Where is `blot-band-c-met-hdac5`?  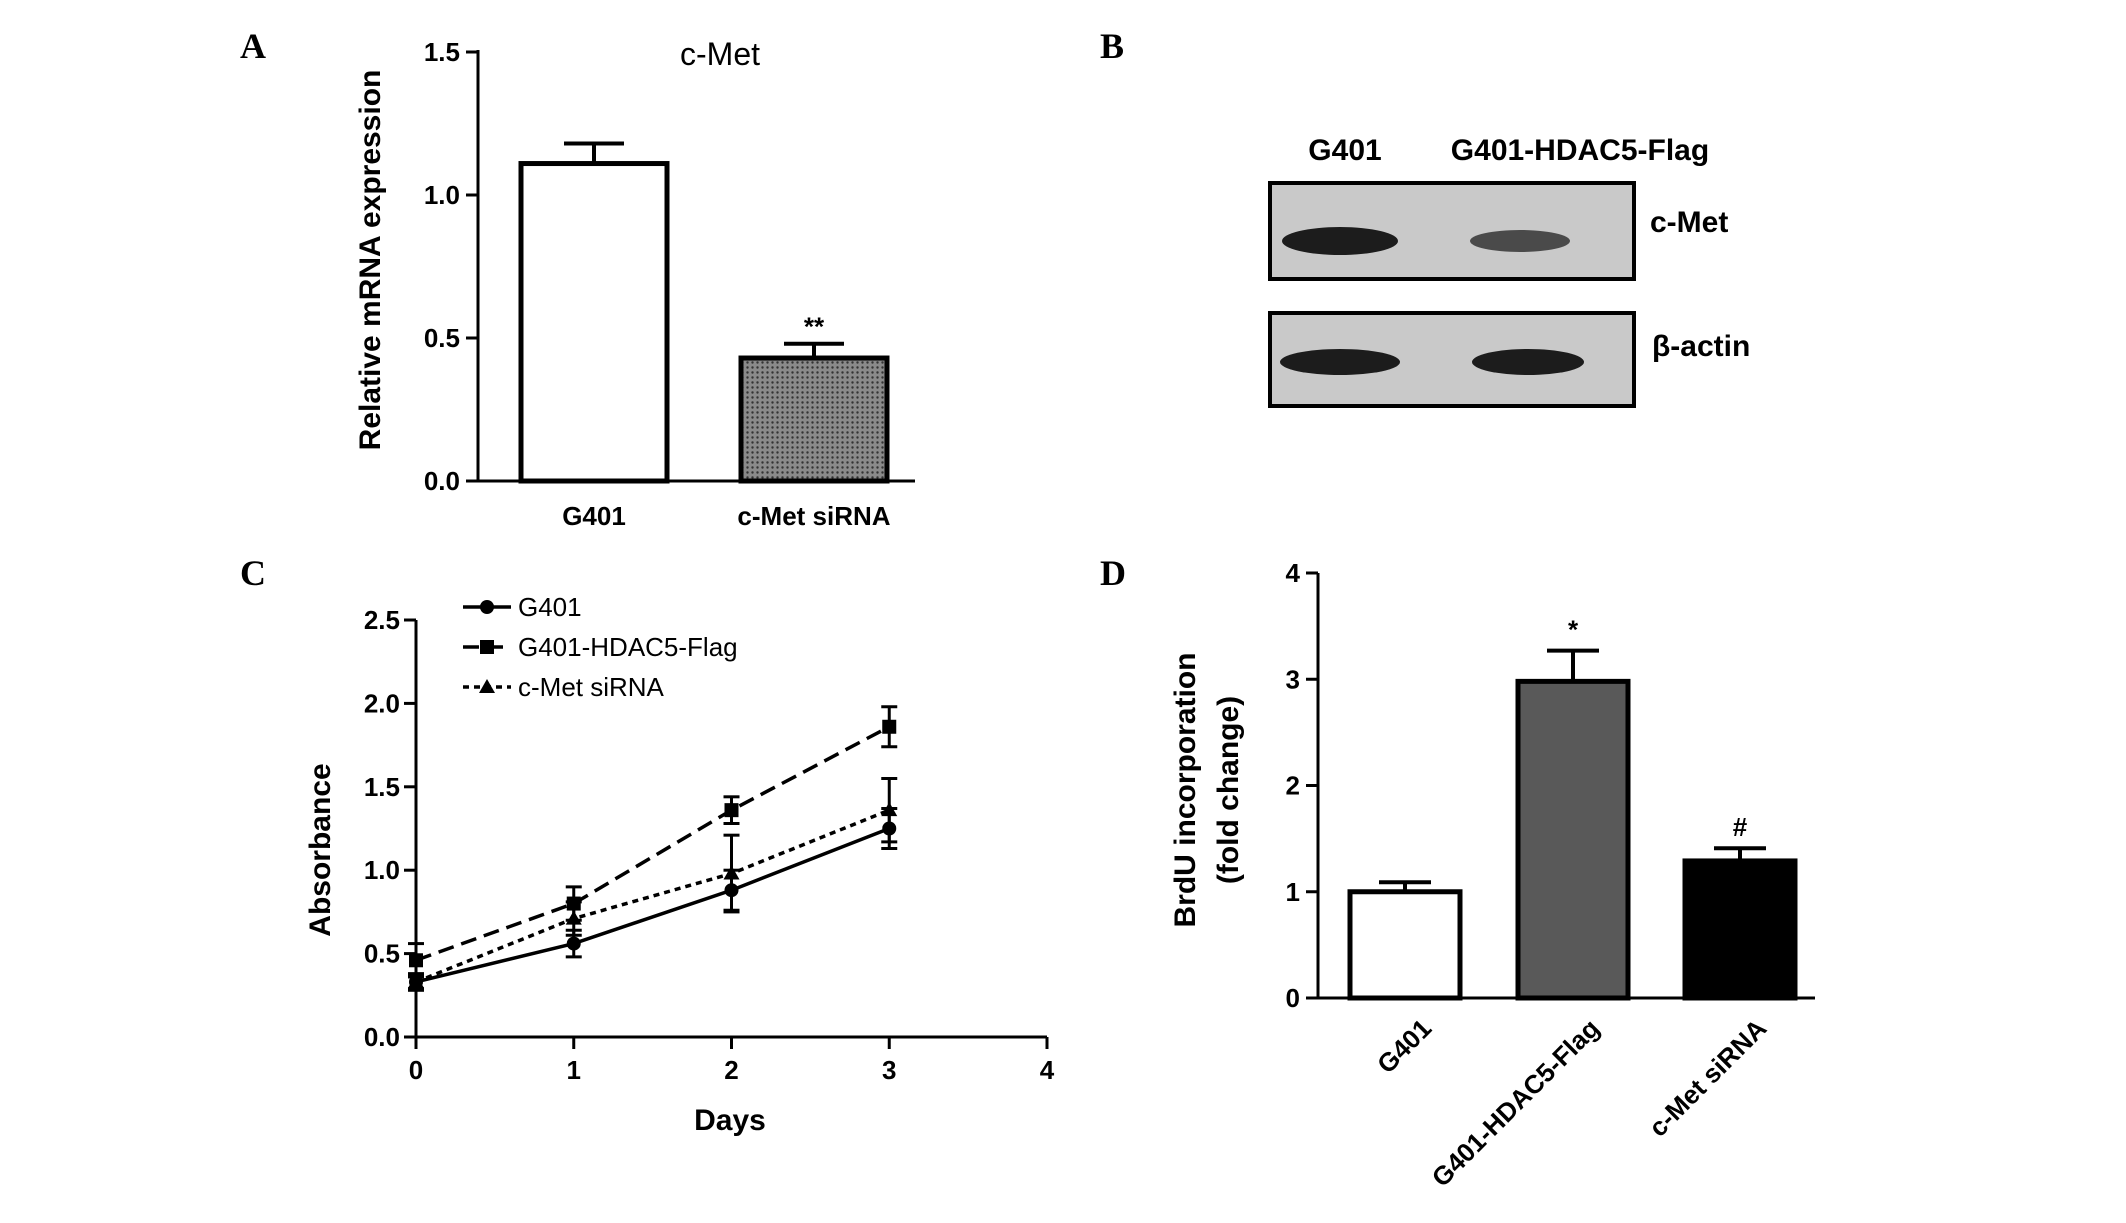
blot-band-c-met-hdac5 is located at coordinates (1520, 241).